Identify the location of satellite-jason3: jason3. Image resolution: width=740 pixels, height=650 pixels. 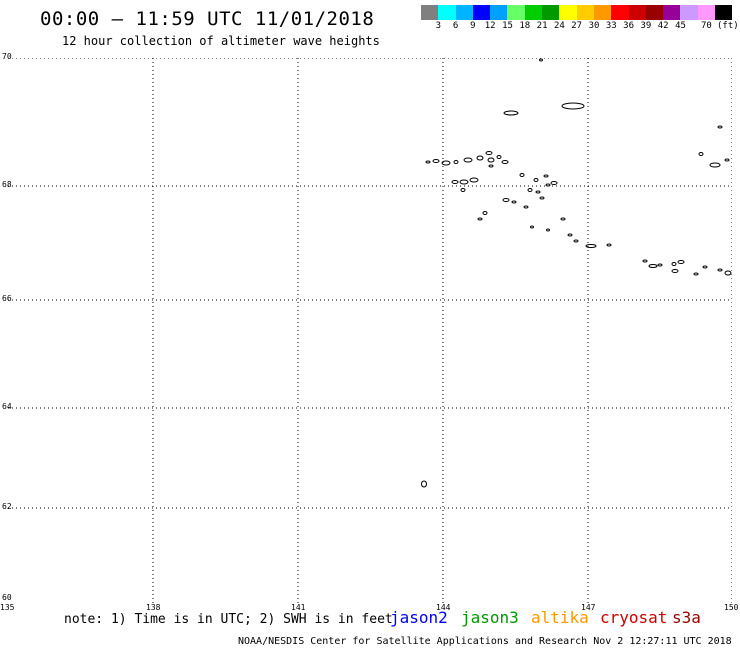
(490, 617).